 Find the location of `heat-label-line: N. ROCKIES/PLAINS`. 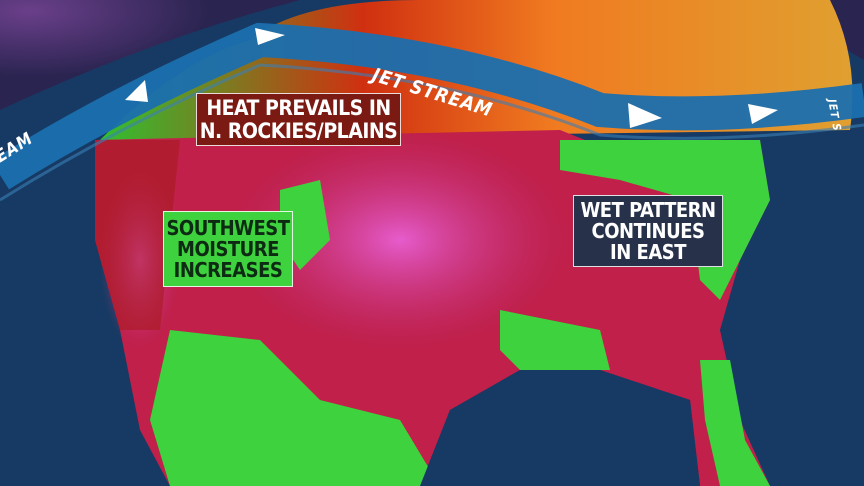

heat-label-line: N. ROCKIES/PLAINS is located at coordinates (298, 130).